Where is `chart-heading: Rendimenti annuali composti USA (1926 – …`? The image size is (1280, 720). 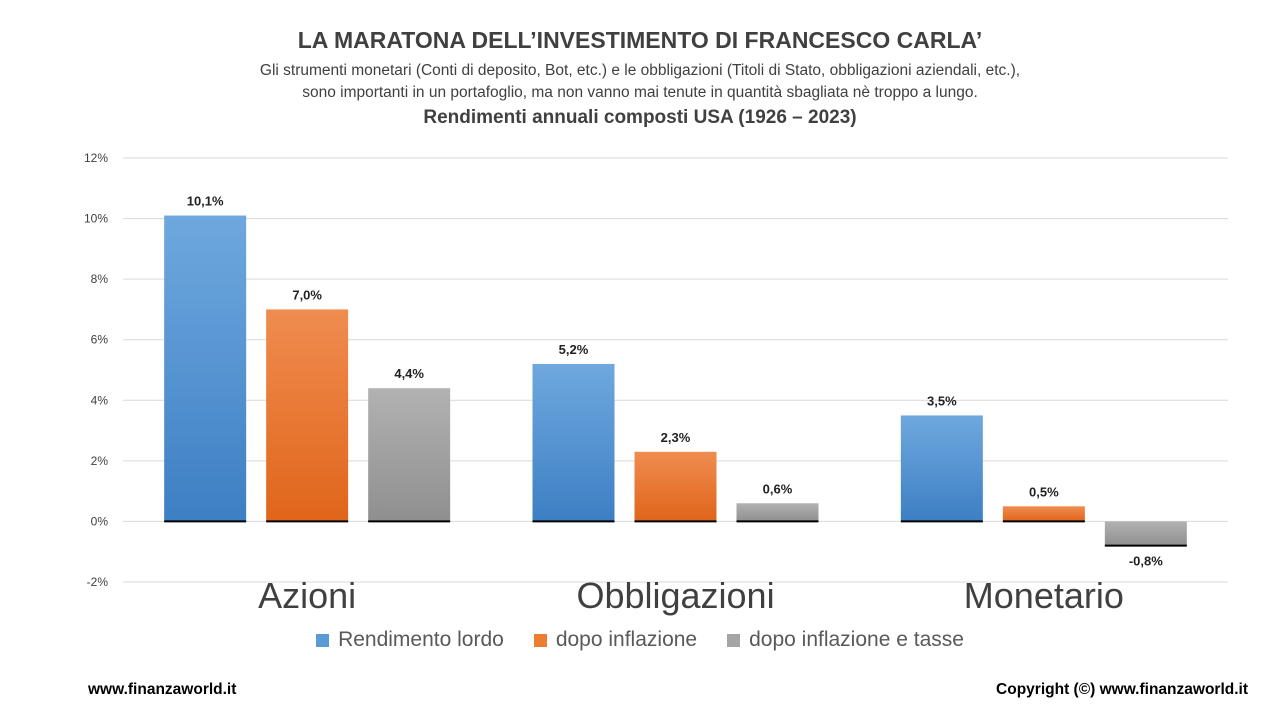 chart-heading: Rendimenti annuali composti USA (1926 – … is located at coordinates (640, 117).